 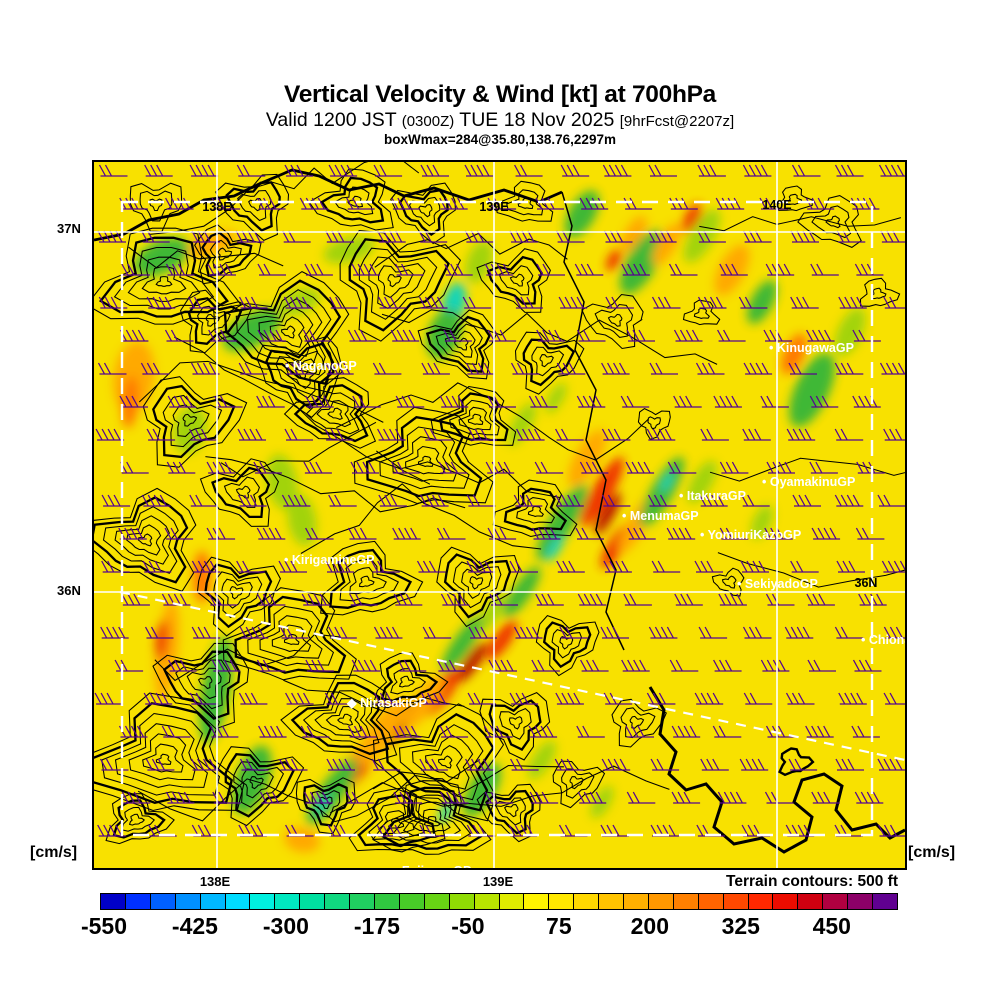 I want to click on station-label-chiona: • Chiona, so click(x=884, y=640).